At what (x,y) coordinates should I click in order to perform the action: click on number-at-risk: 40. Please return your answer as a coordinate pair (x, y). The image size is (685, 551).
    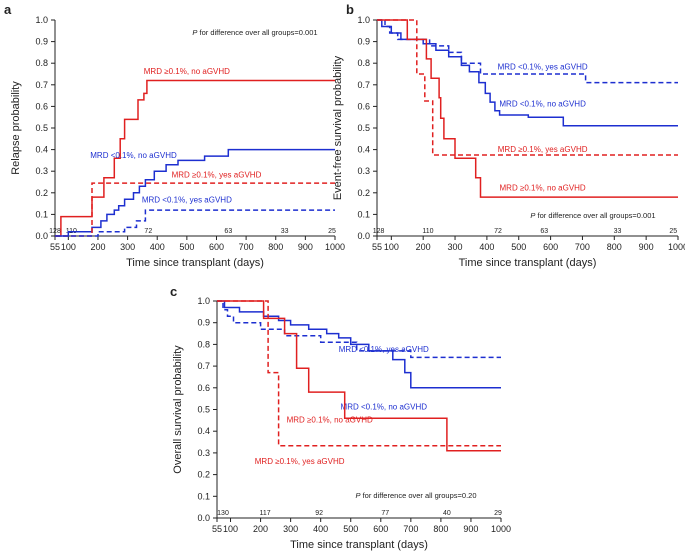
    Looking at the image, I should click on (447, 513).